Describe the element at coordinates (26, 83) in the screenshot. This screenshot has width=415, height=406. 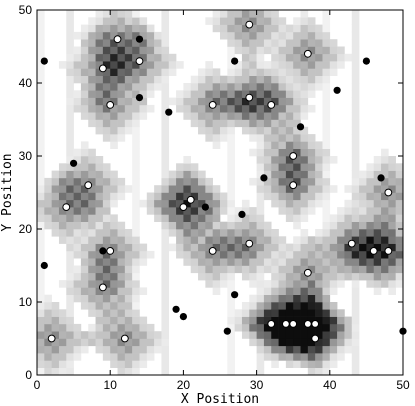
I see `y-tick-label: 40` at that location.